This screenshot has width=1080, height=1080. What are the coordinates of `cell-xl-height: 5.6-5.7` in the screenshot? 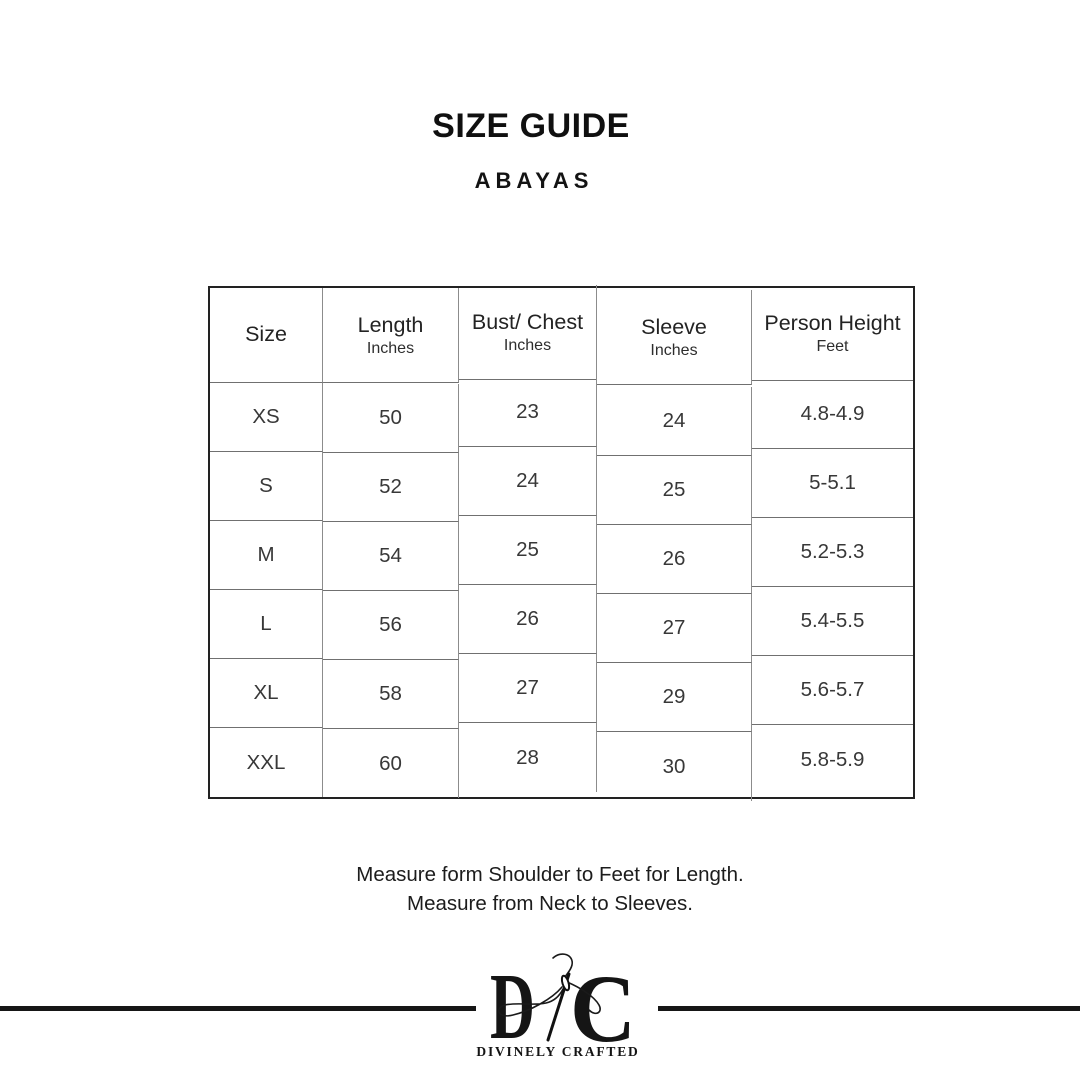 It's located at (832, 690).